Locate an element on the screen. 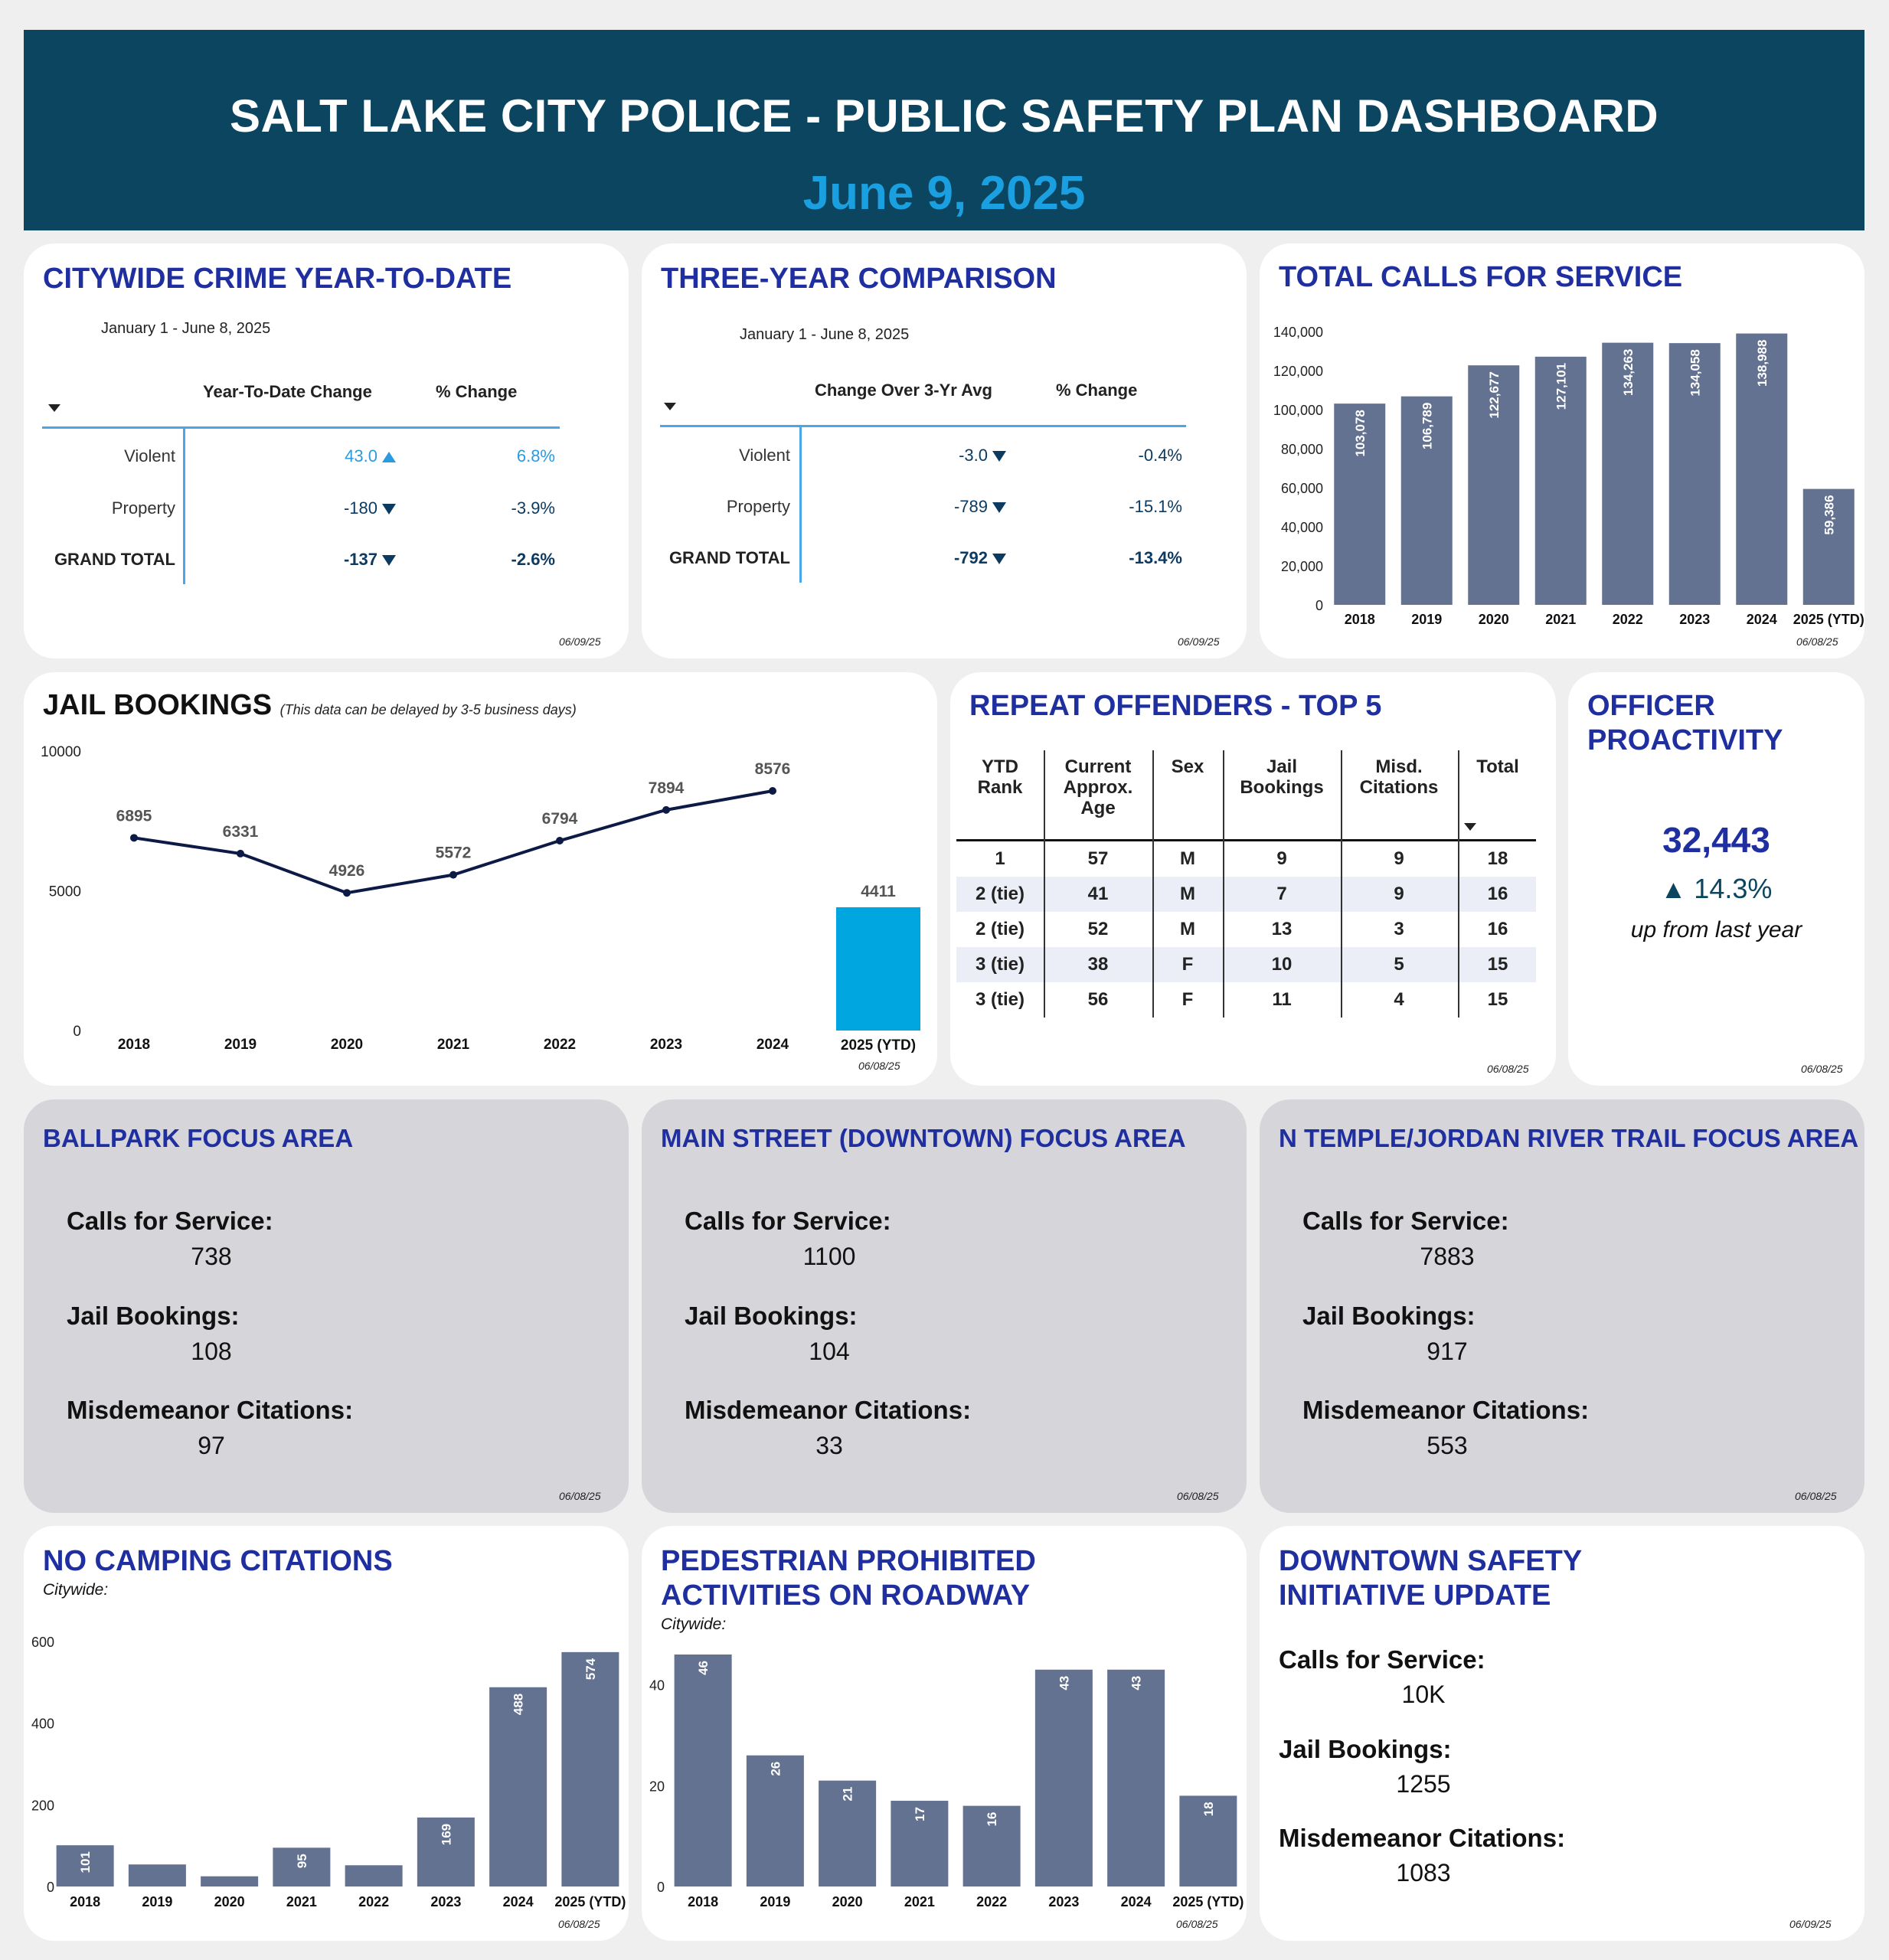  y-tick-label: 40,000 is located at coordinates (1302, 527).